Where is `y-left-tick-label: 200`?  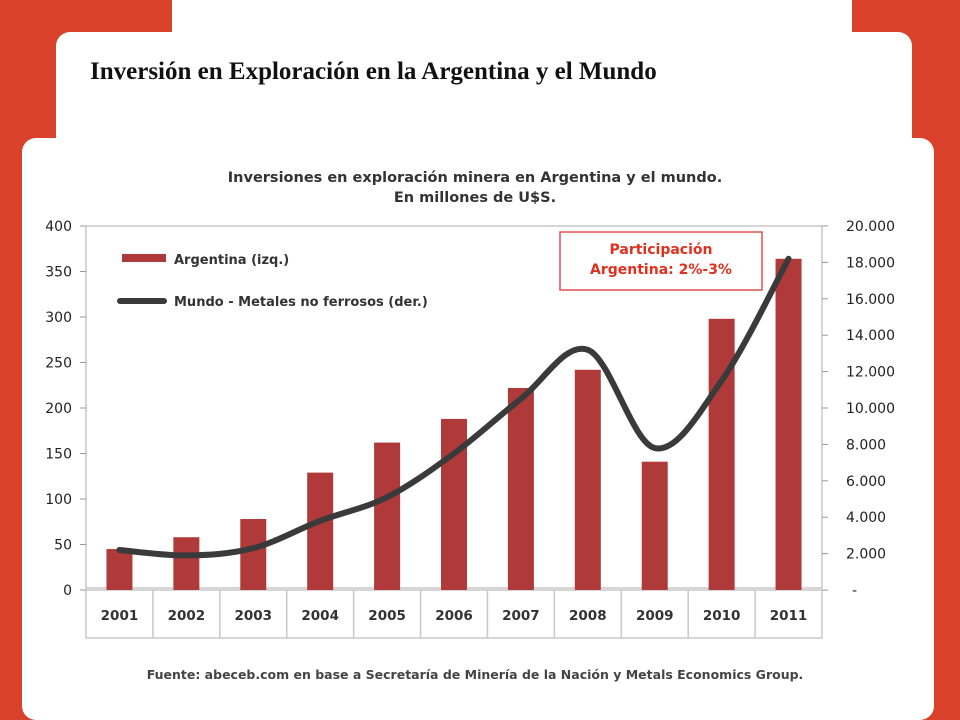
y-left-tick-label: 200 is located at coordinates (58, 409).